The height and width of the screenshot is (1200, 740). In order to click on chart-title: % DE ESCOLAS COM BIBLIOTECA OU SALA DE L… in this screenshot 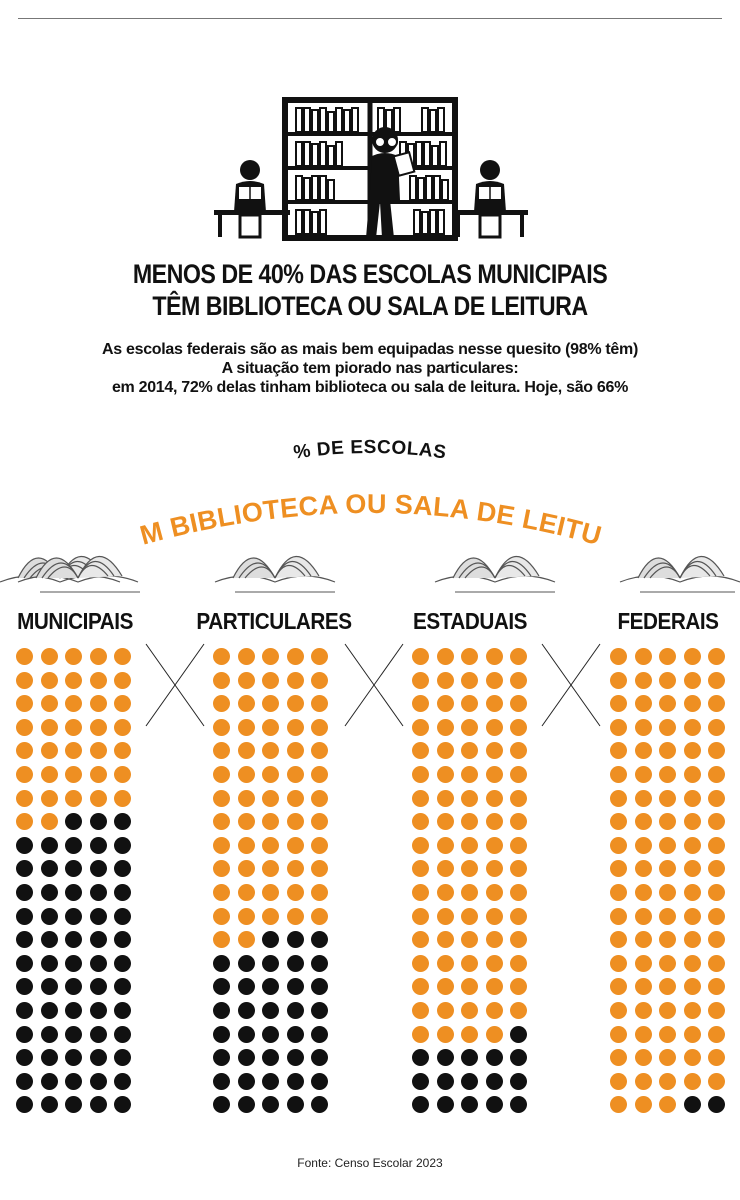, I will do `click(302, 488)`.